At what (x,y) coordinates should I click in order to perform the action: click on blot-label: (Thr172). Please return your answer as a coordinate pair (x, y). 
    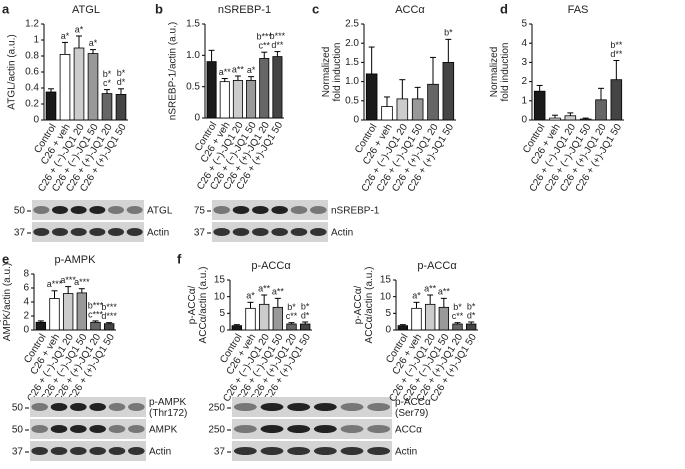
    Looking at the image, I should click on (168, 413).